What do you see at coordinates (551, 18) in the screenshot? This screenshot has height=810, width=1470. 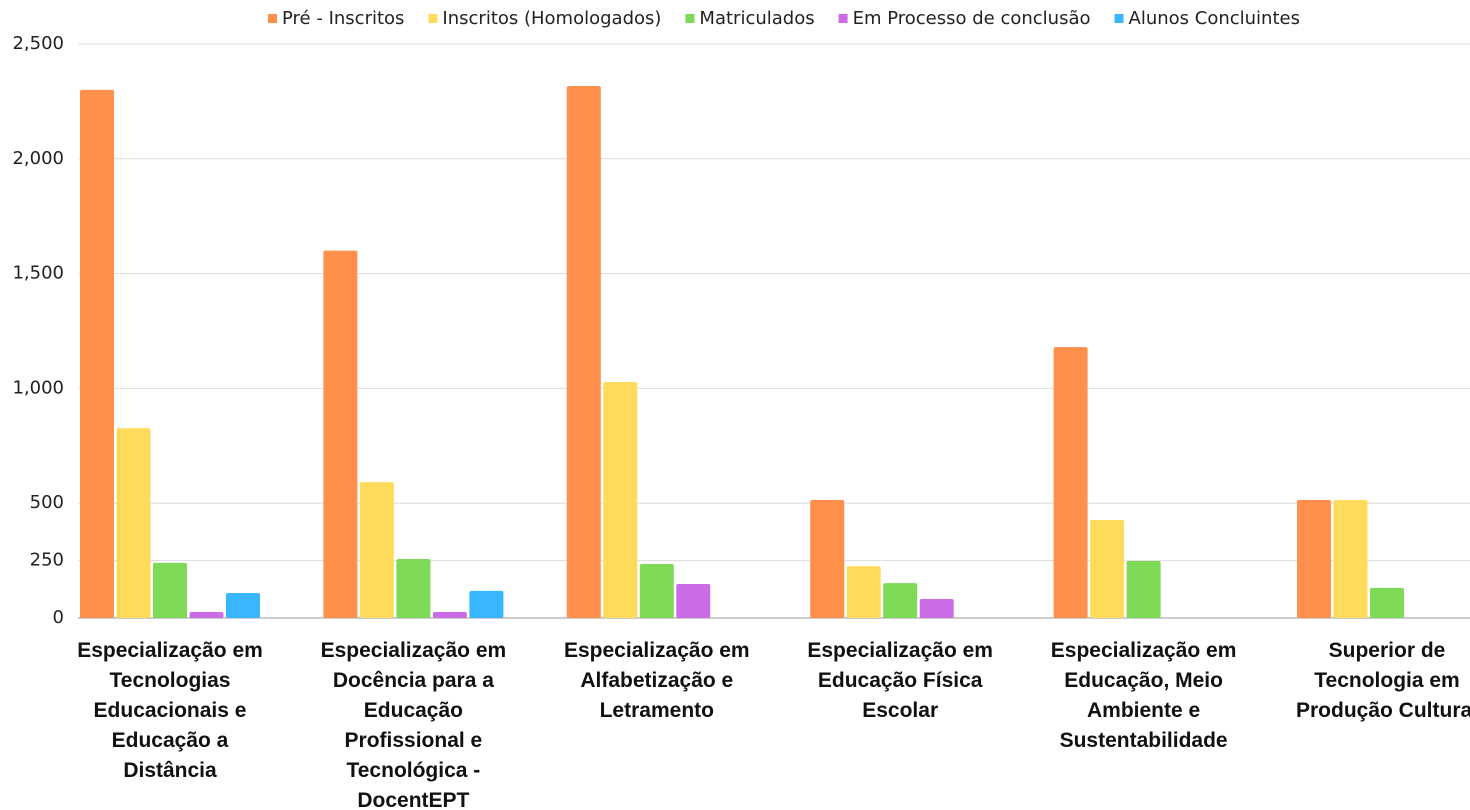 I see `legend-label: Inscritos (Homologados)` at bounding box center [551, 18].